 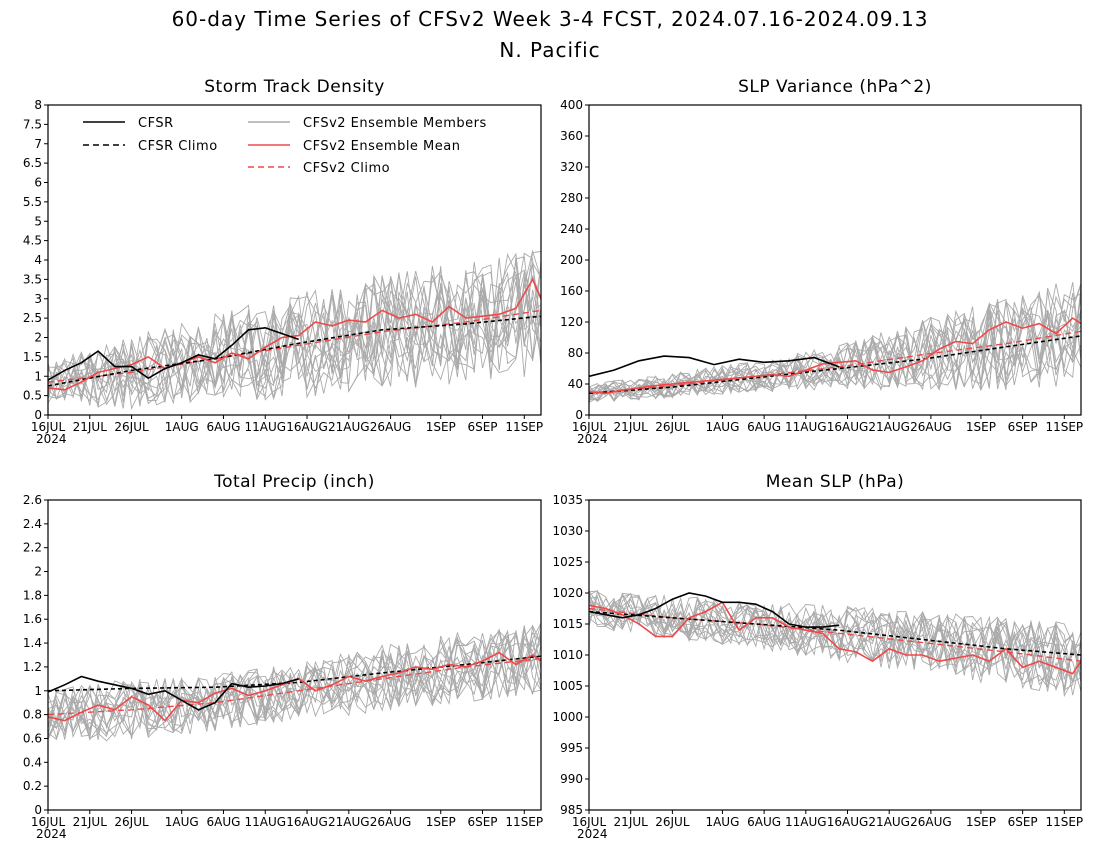 What do you see at coordinates (32, 124) in the screenshot?
I see `y-tick-label: 7.5` at bounding box center [32, 124].